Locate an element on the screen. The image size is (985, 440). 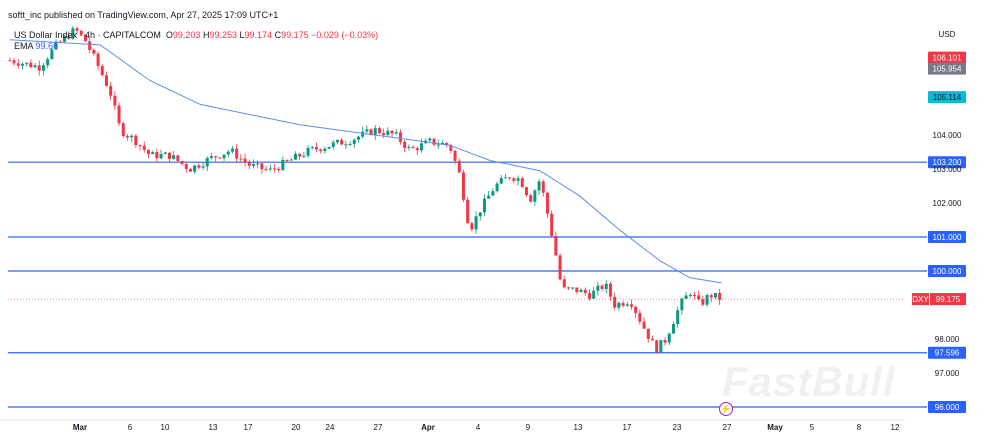
level-price-label: 101.000 is located at coordinates (947, 237).